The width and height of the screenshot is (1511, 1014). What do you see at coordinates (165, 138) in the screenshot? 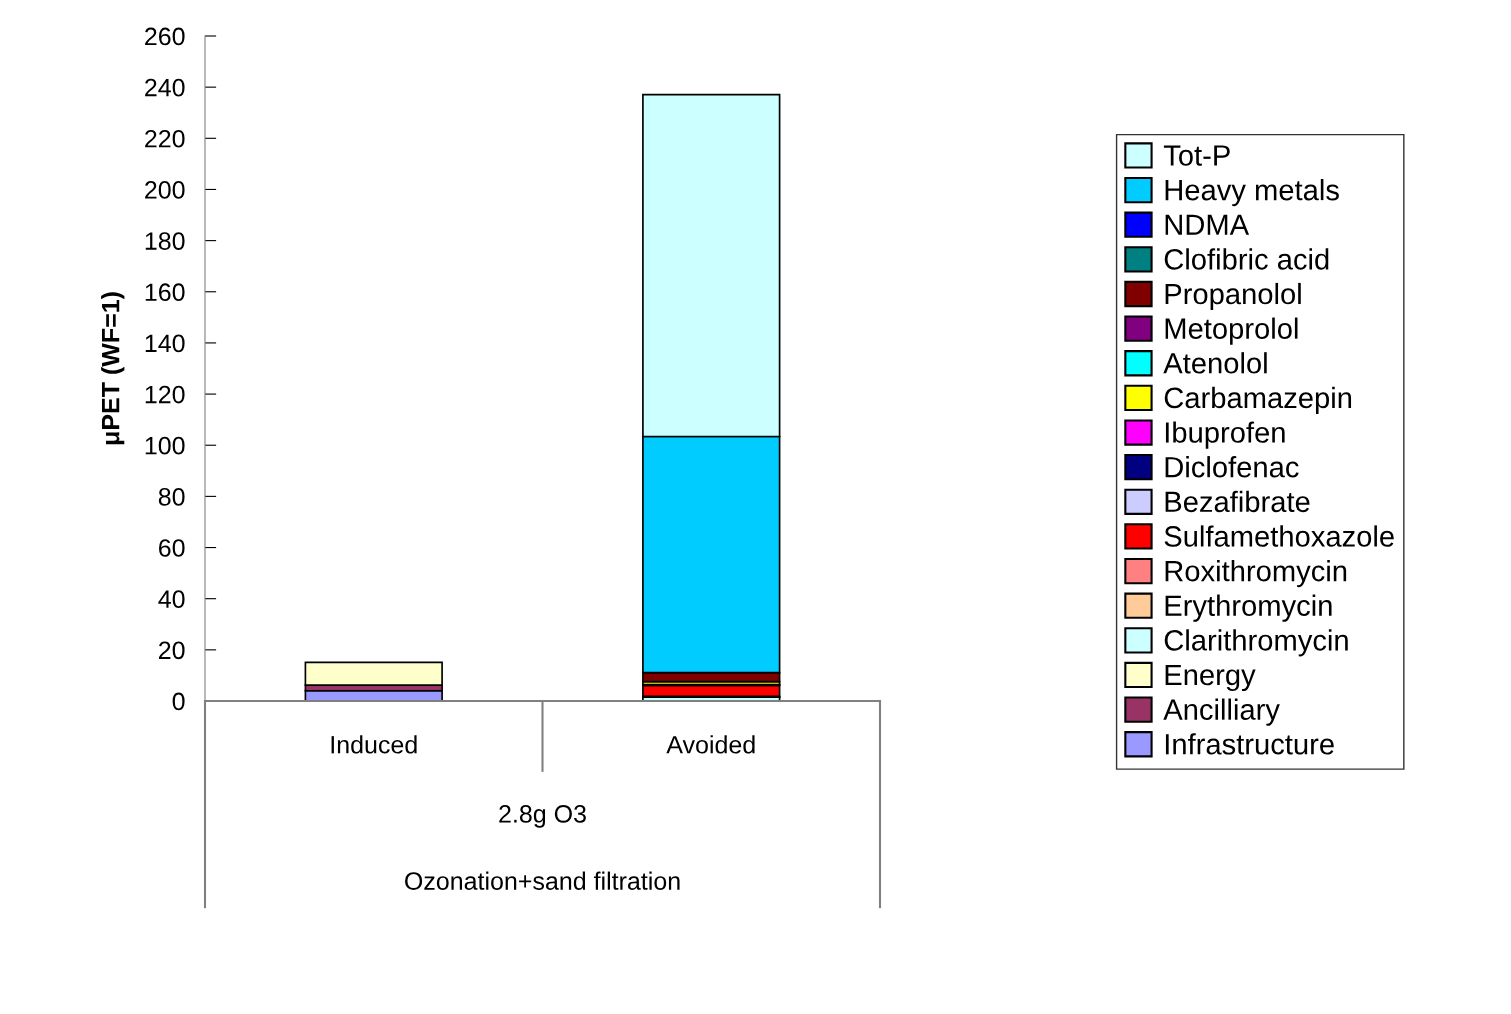
I see `y-tick-label: 220` at bounding box center [165, 138].